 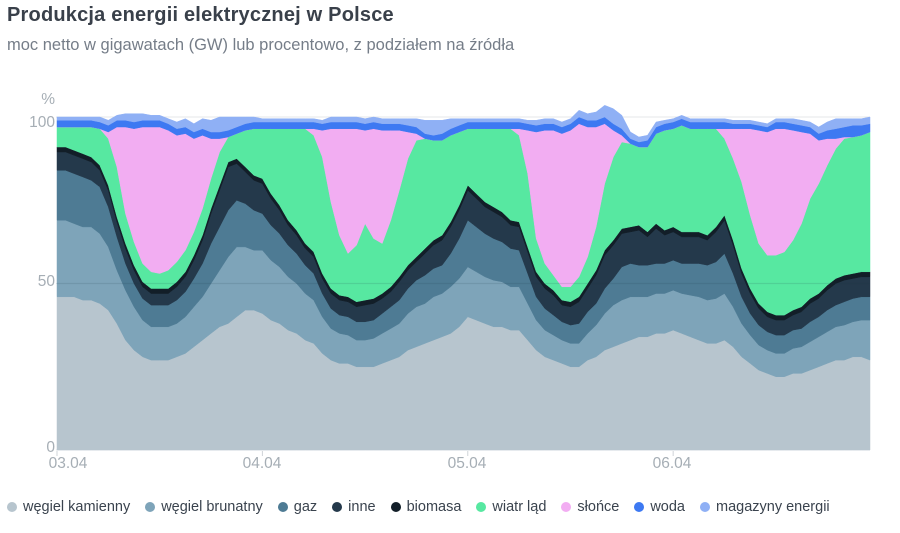 I want to click on legend-item-wiatr-ląd: wiatr ląd, so click(x=511, y=507).